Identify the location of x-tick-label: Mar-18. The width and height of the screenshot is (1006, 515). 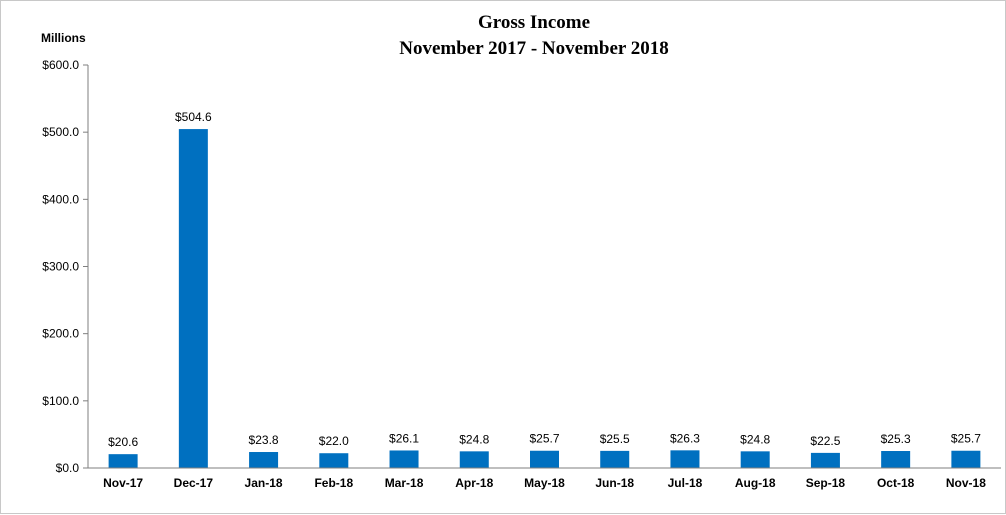
(404, 483).